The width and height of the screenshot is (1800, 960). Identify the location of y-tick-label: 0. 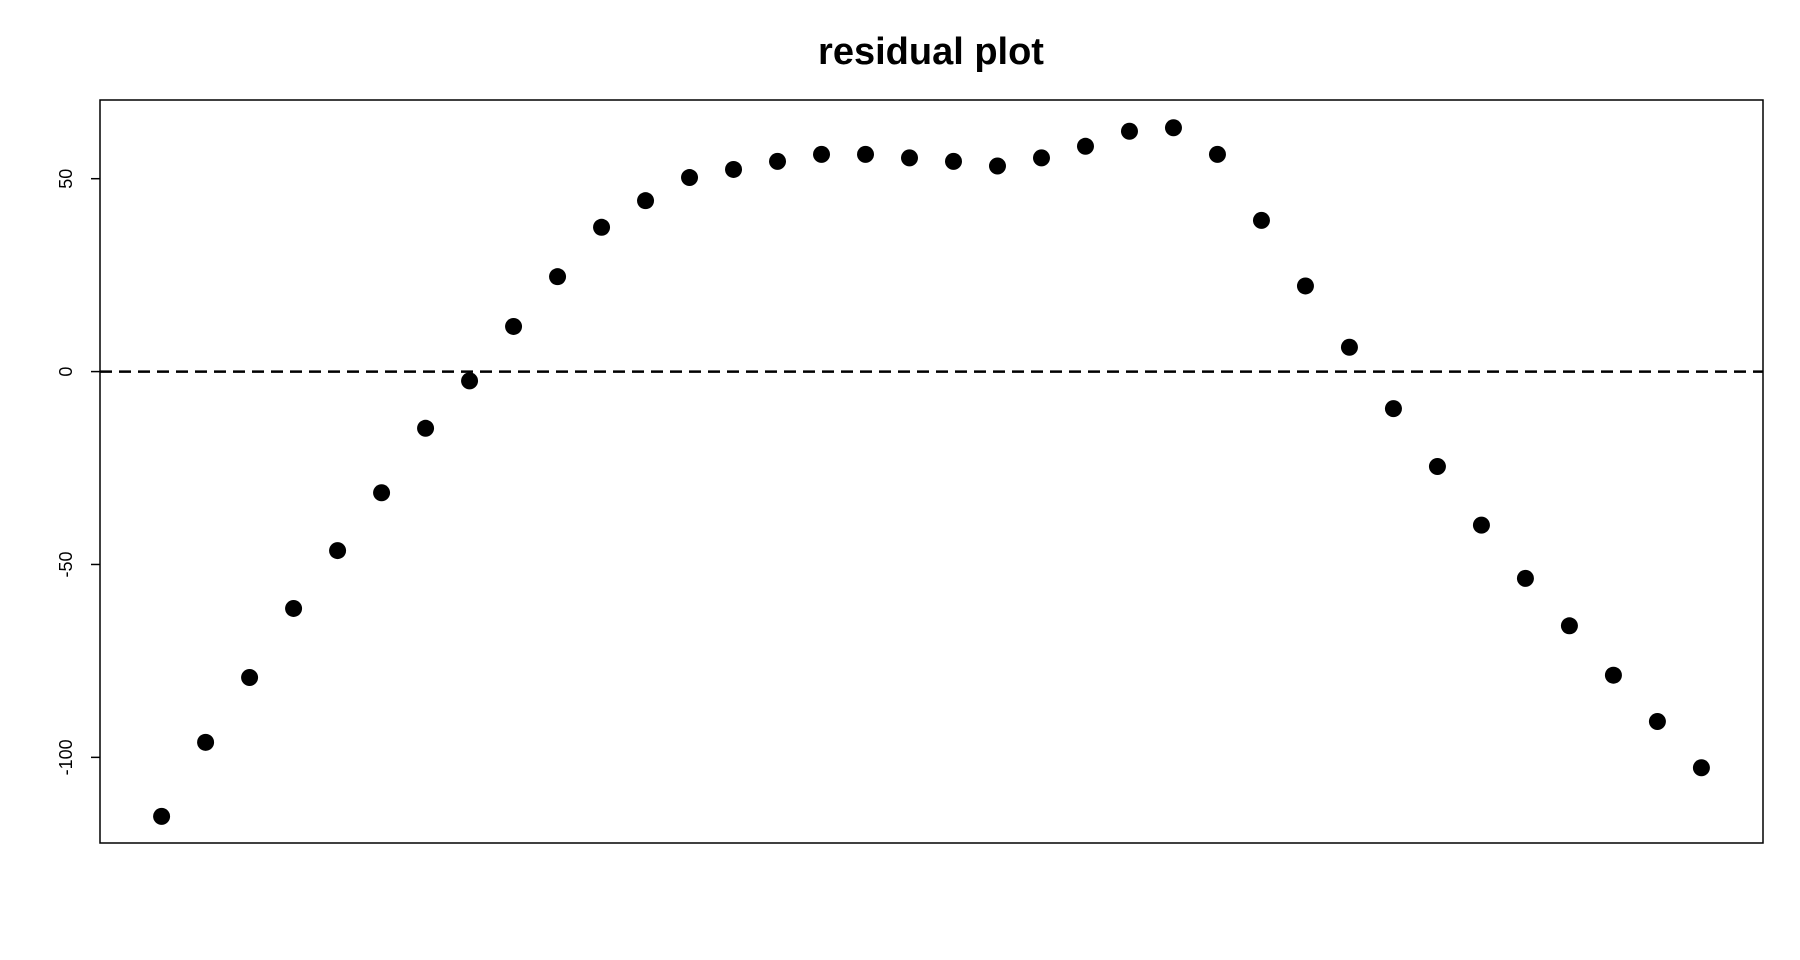
(66, 372).